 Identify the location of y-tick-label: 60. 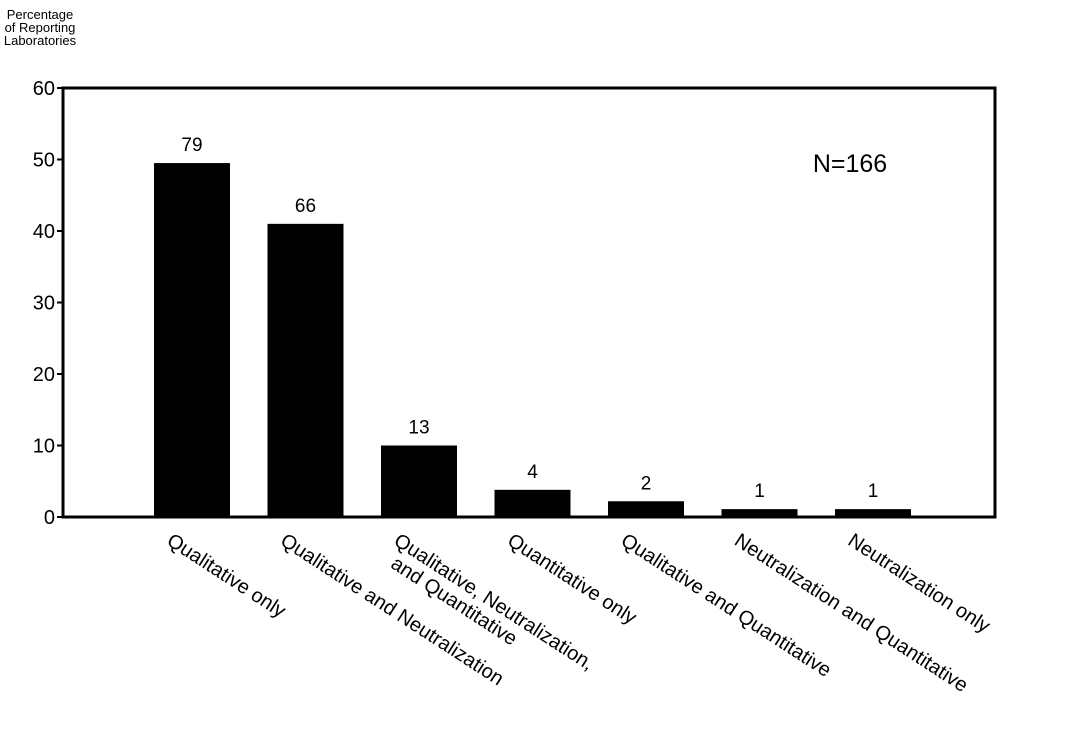
(44, 89).